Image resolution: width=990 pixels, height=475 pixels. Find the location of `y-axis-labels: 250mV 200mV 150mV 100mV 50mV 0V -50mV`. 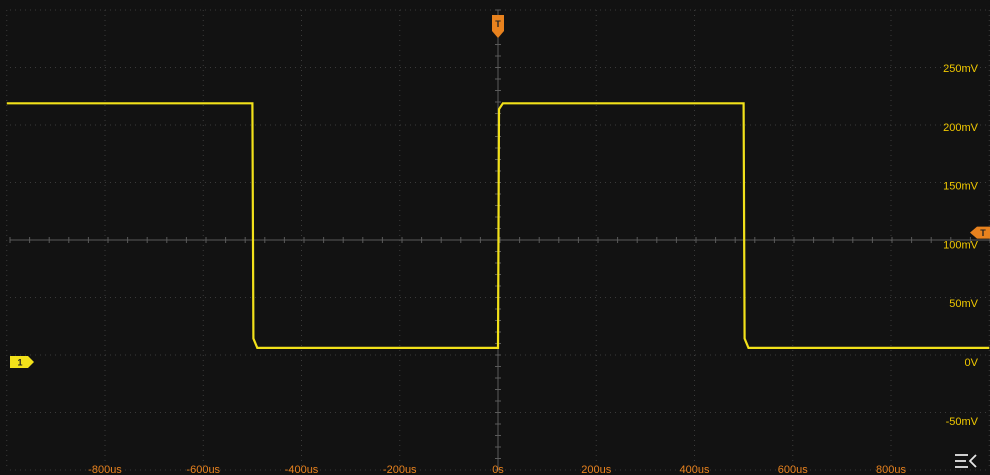

y-axis-labels: 250mV 200mV 150mV 100mV 50mV 0V -50mV is located at coordinates (961, 245).